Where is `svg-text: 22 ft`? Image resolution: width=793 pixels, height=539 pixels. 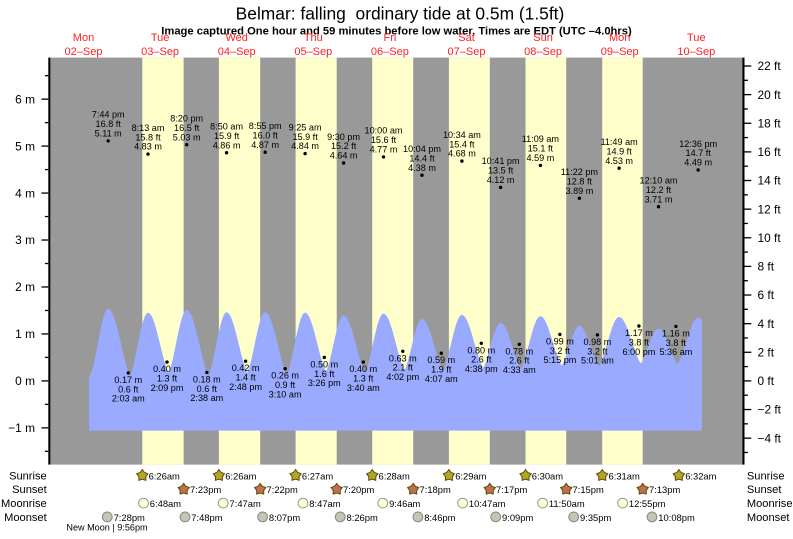
svg-text: 22 ft is located at coordinates (770, 66).